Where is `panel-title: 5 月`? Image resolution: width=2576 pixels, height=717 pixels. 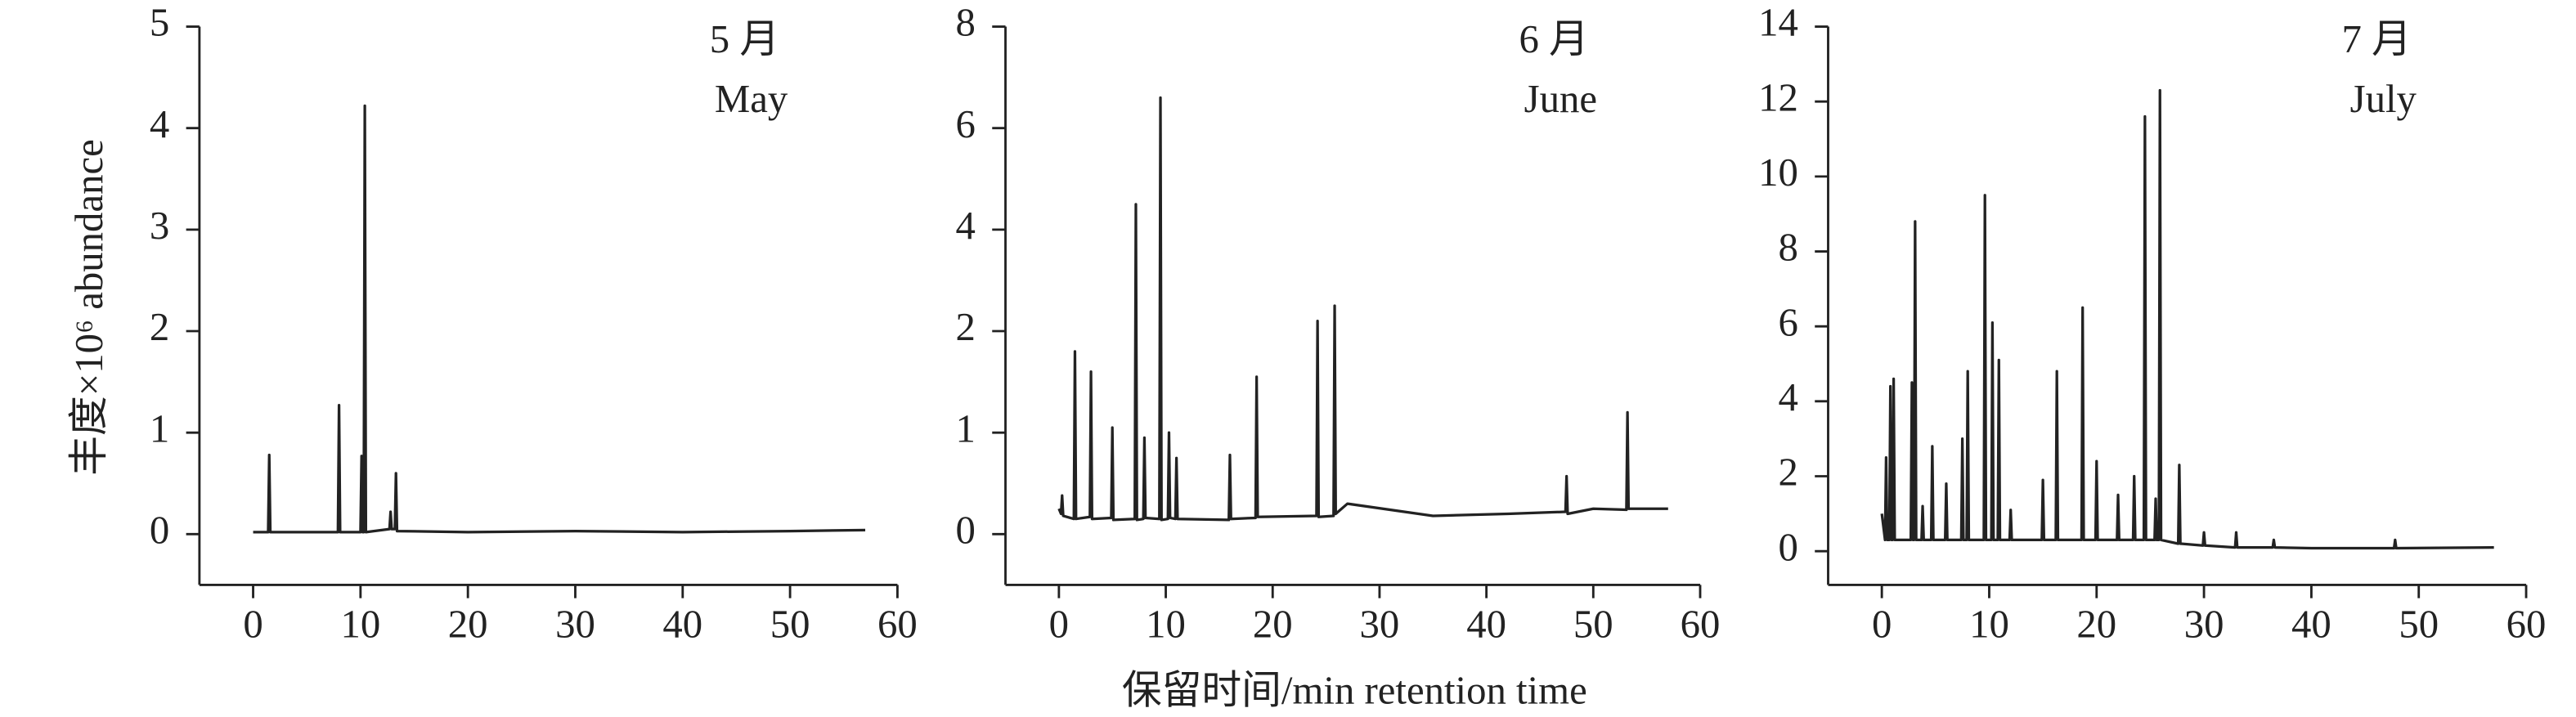 panel-title: 5 月 is located at coordinates (744, 39).